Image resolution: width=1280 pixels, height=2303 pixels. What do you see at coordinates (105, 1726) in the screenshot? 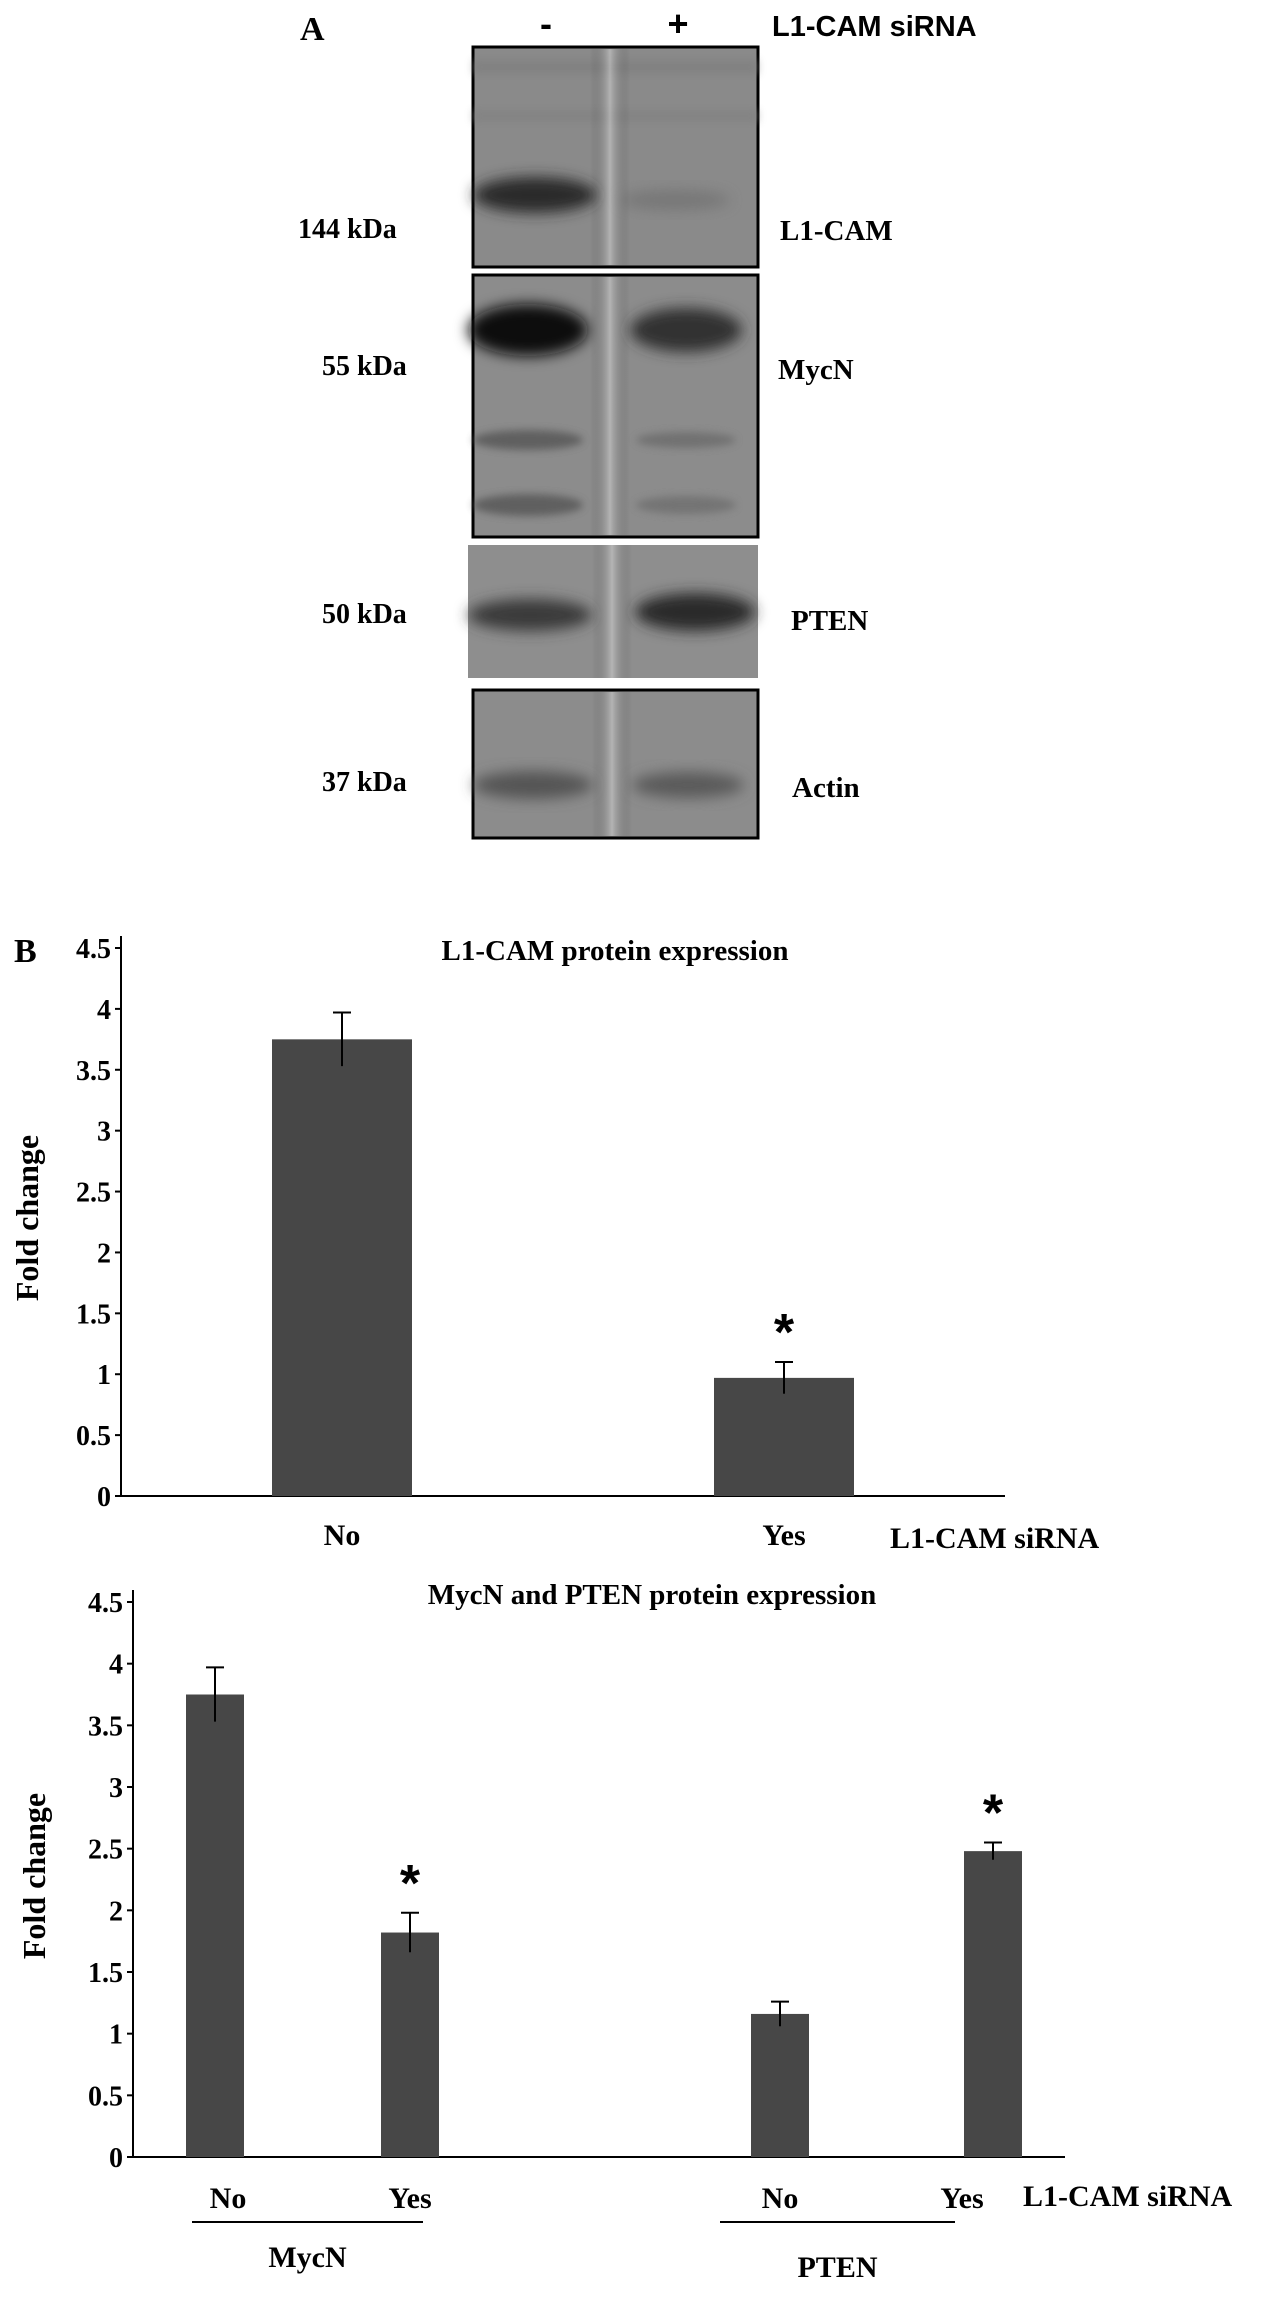
I see `chart2-ytick-label: 3.5` at bounding box center [105, 1726].